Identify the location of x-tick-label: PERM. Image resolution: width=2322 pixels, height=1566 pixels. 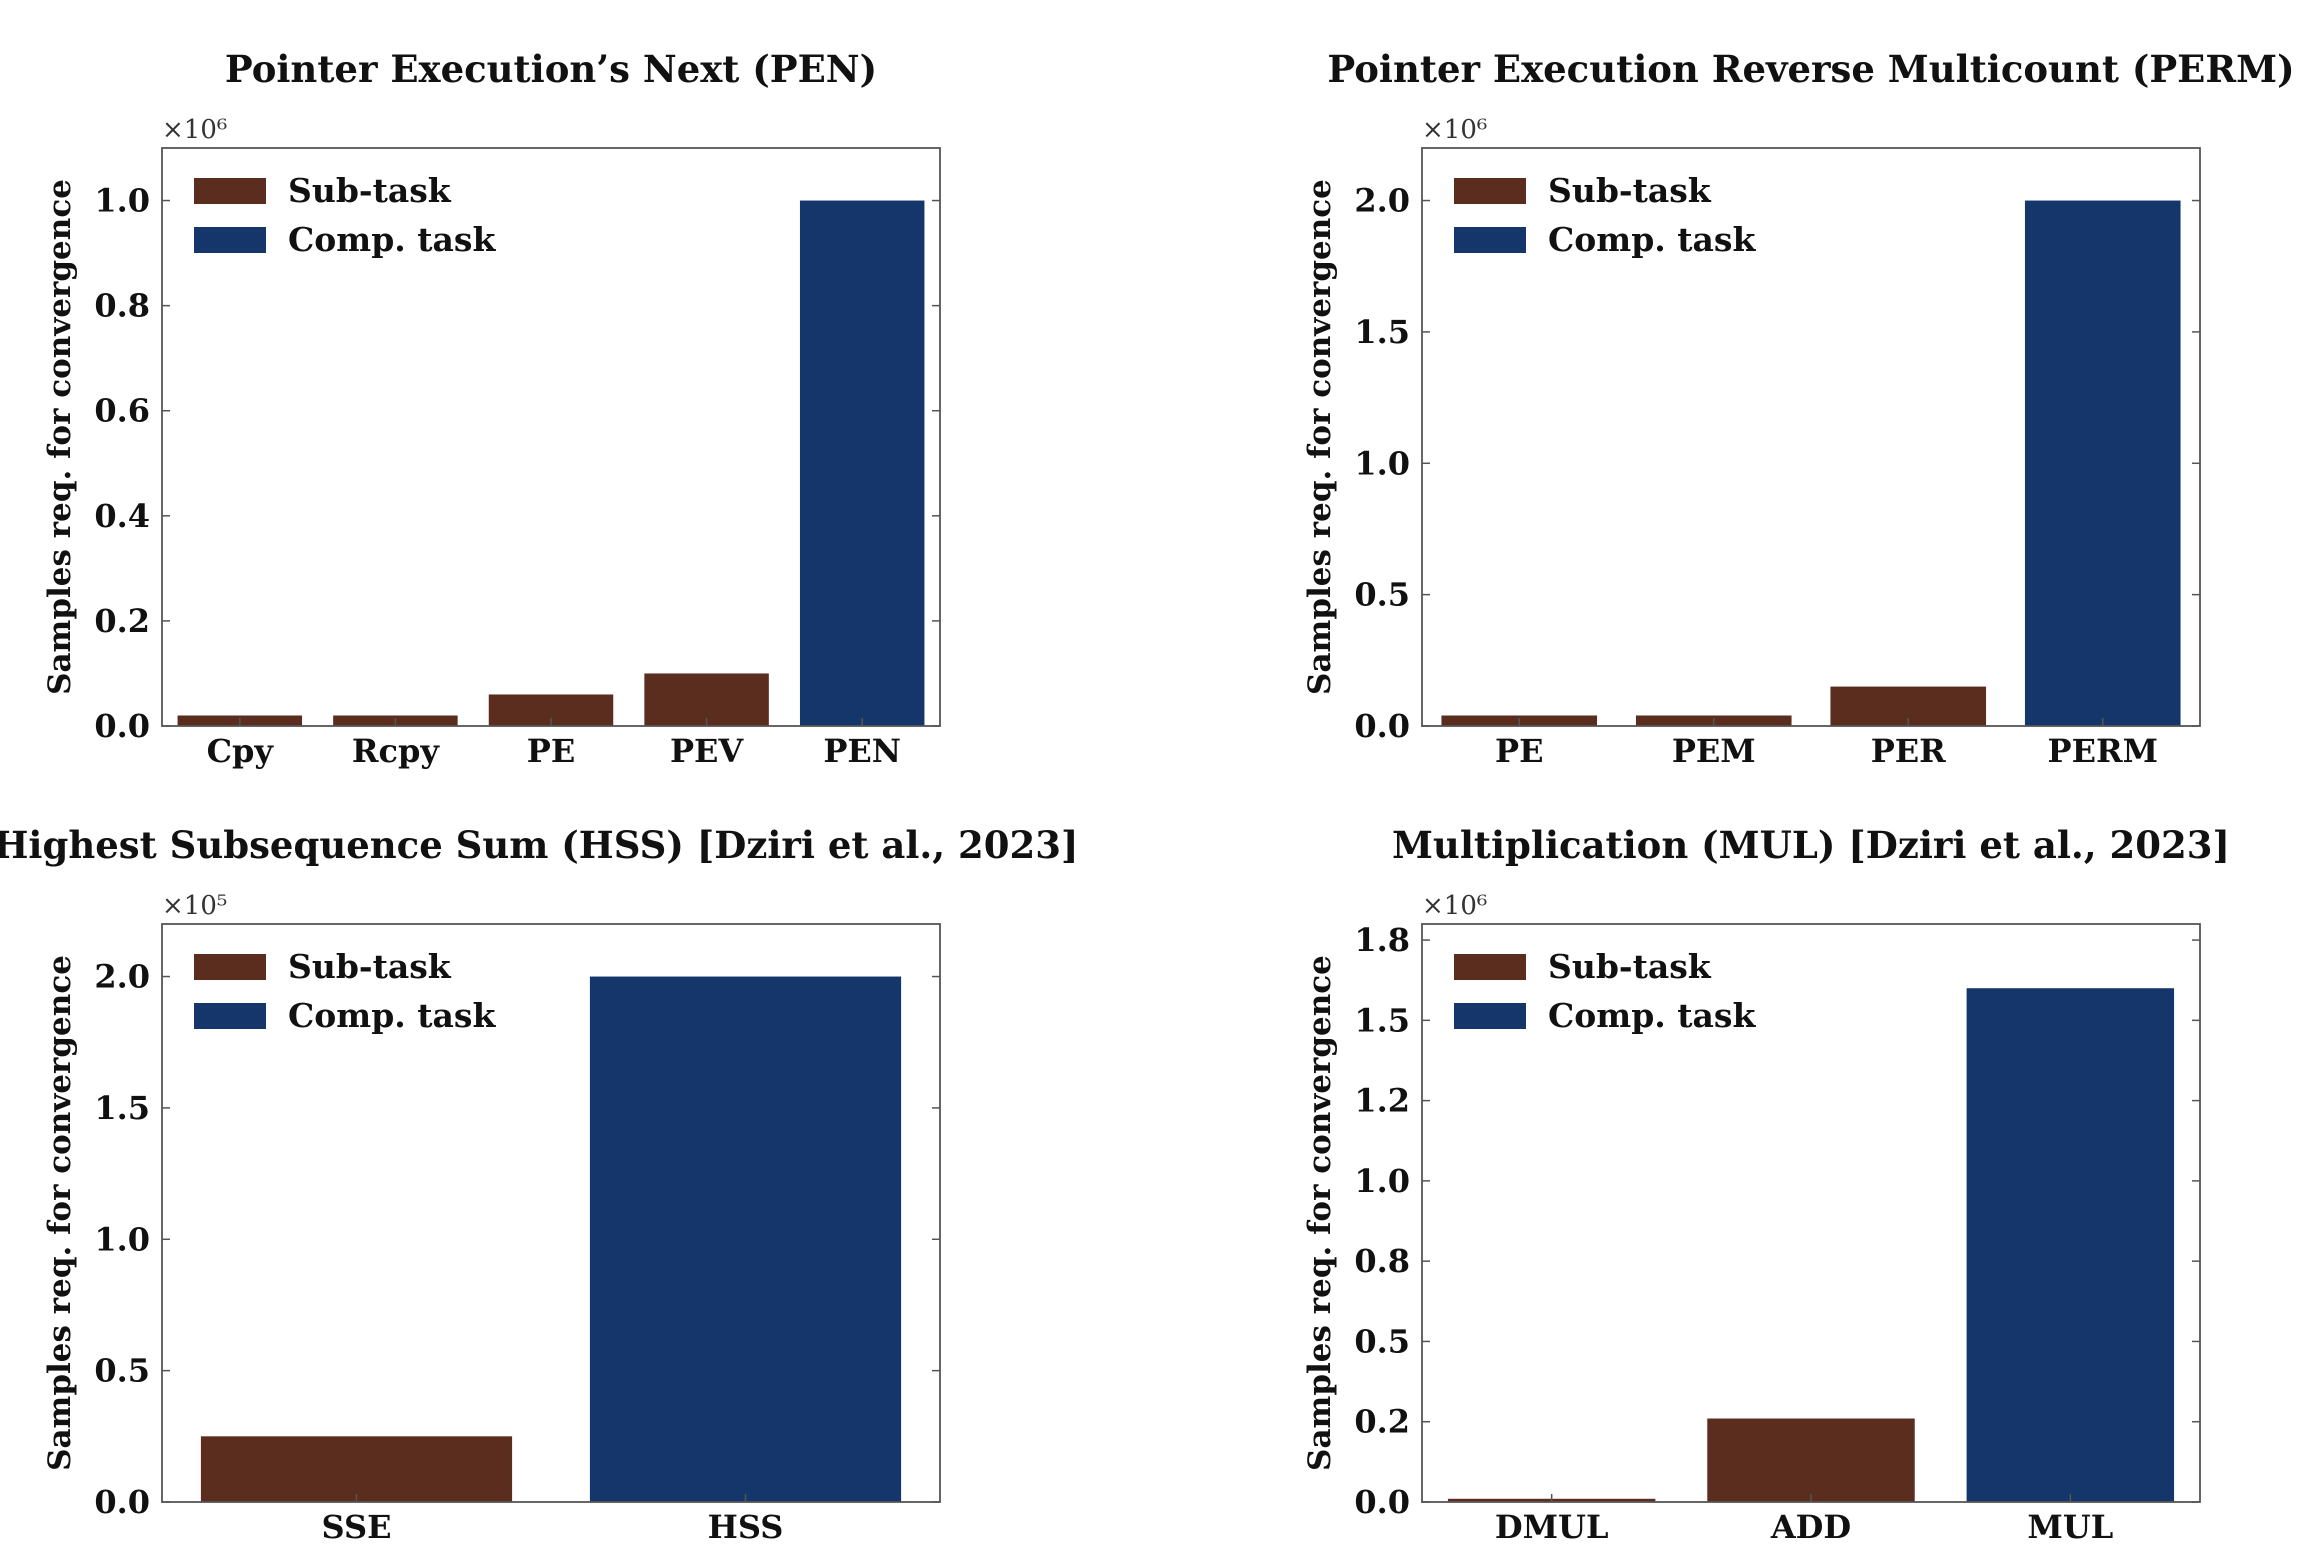
(2103, 751).